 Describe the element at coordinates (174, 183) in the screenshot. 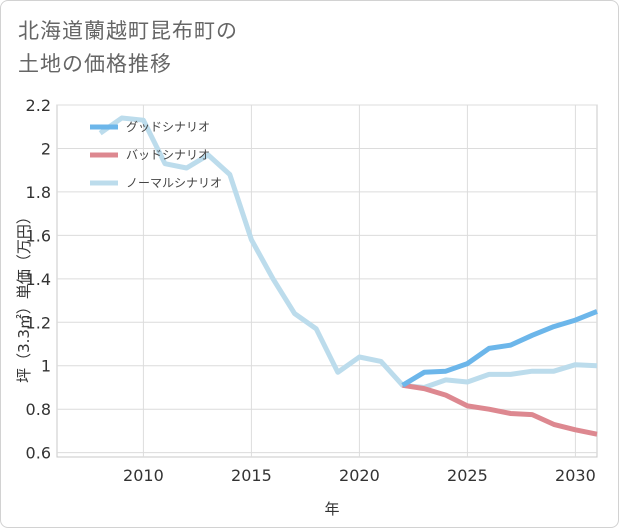

I see `legend-label-2: ノーマルシナリオ` at that location.